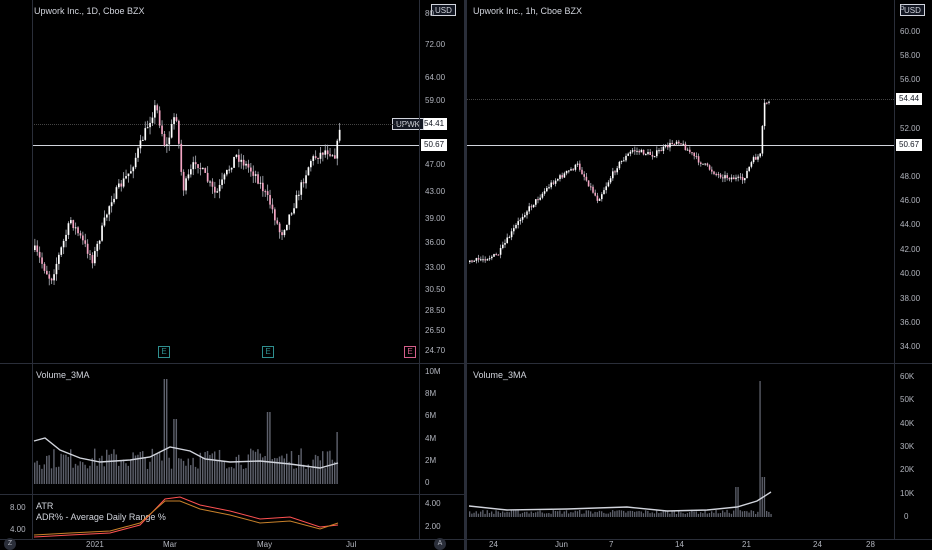  Describe the element at coordinates (907, 469) in the screenshot. I see `right-volume-tick: 20K` at that location.